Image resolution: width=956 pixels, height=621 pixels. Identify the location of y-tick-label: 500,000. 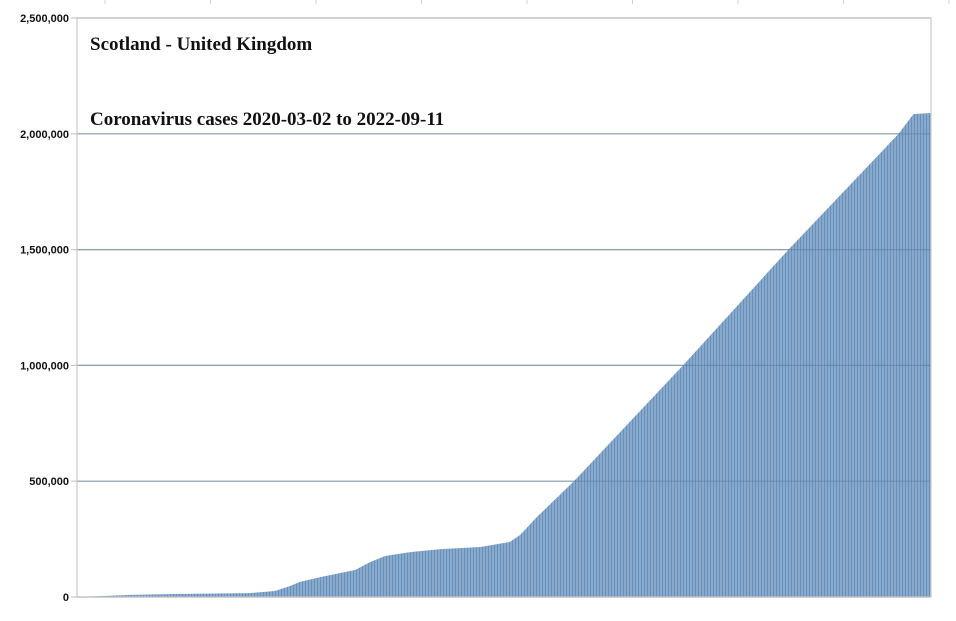
(49, 482).